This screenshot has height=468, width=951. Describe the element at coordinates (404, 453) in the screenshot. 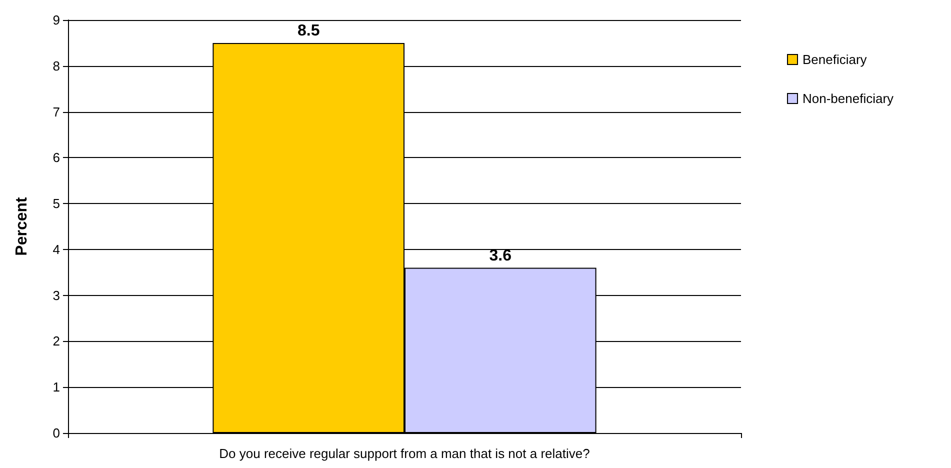

I see `x-tick-label: Do you receive regular support from a man that is not a relative?` at that location.